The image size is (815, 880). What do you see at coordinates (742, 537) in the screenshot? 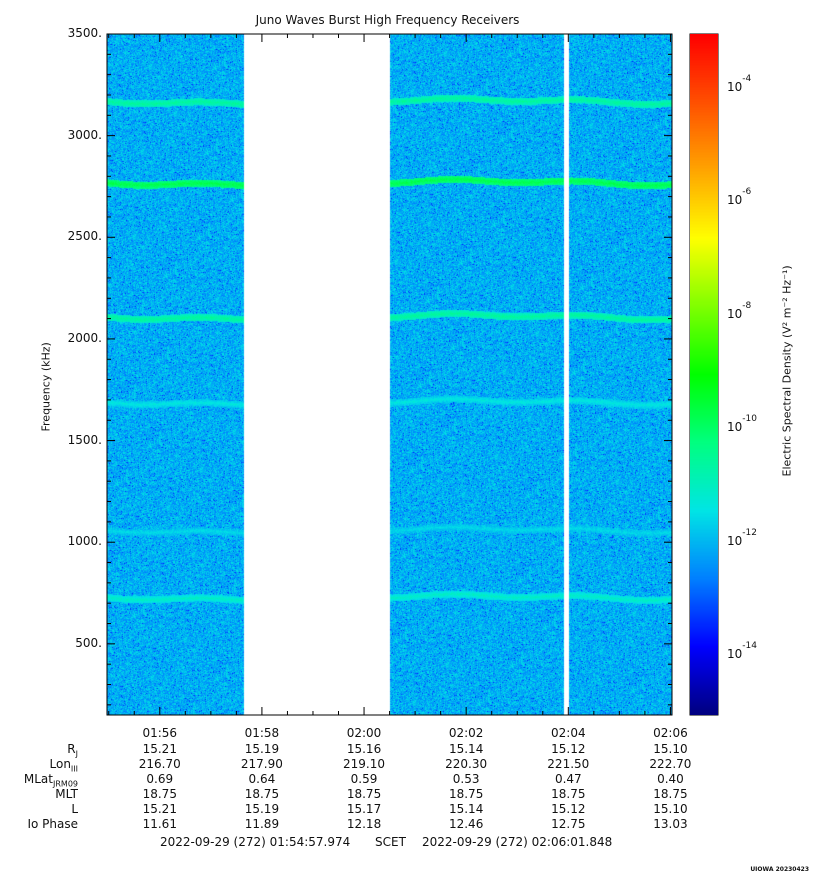
I see `colorbar-tick-label: 10⁻¹²` at bounding box center [742, 537].